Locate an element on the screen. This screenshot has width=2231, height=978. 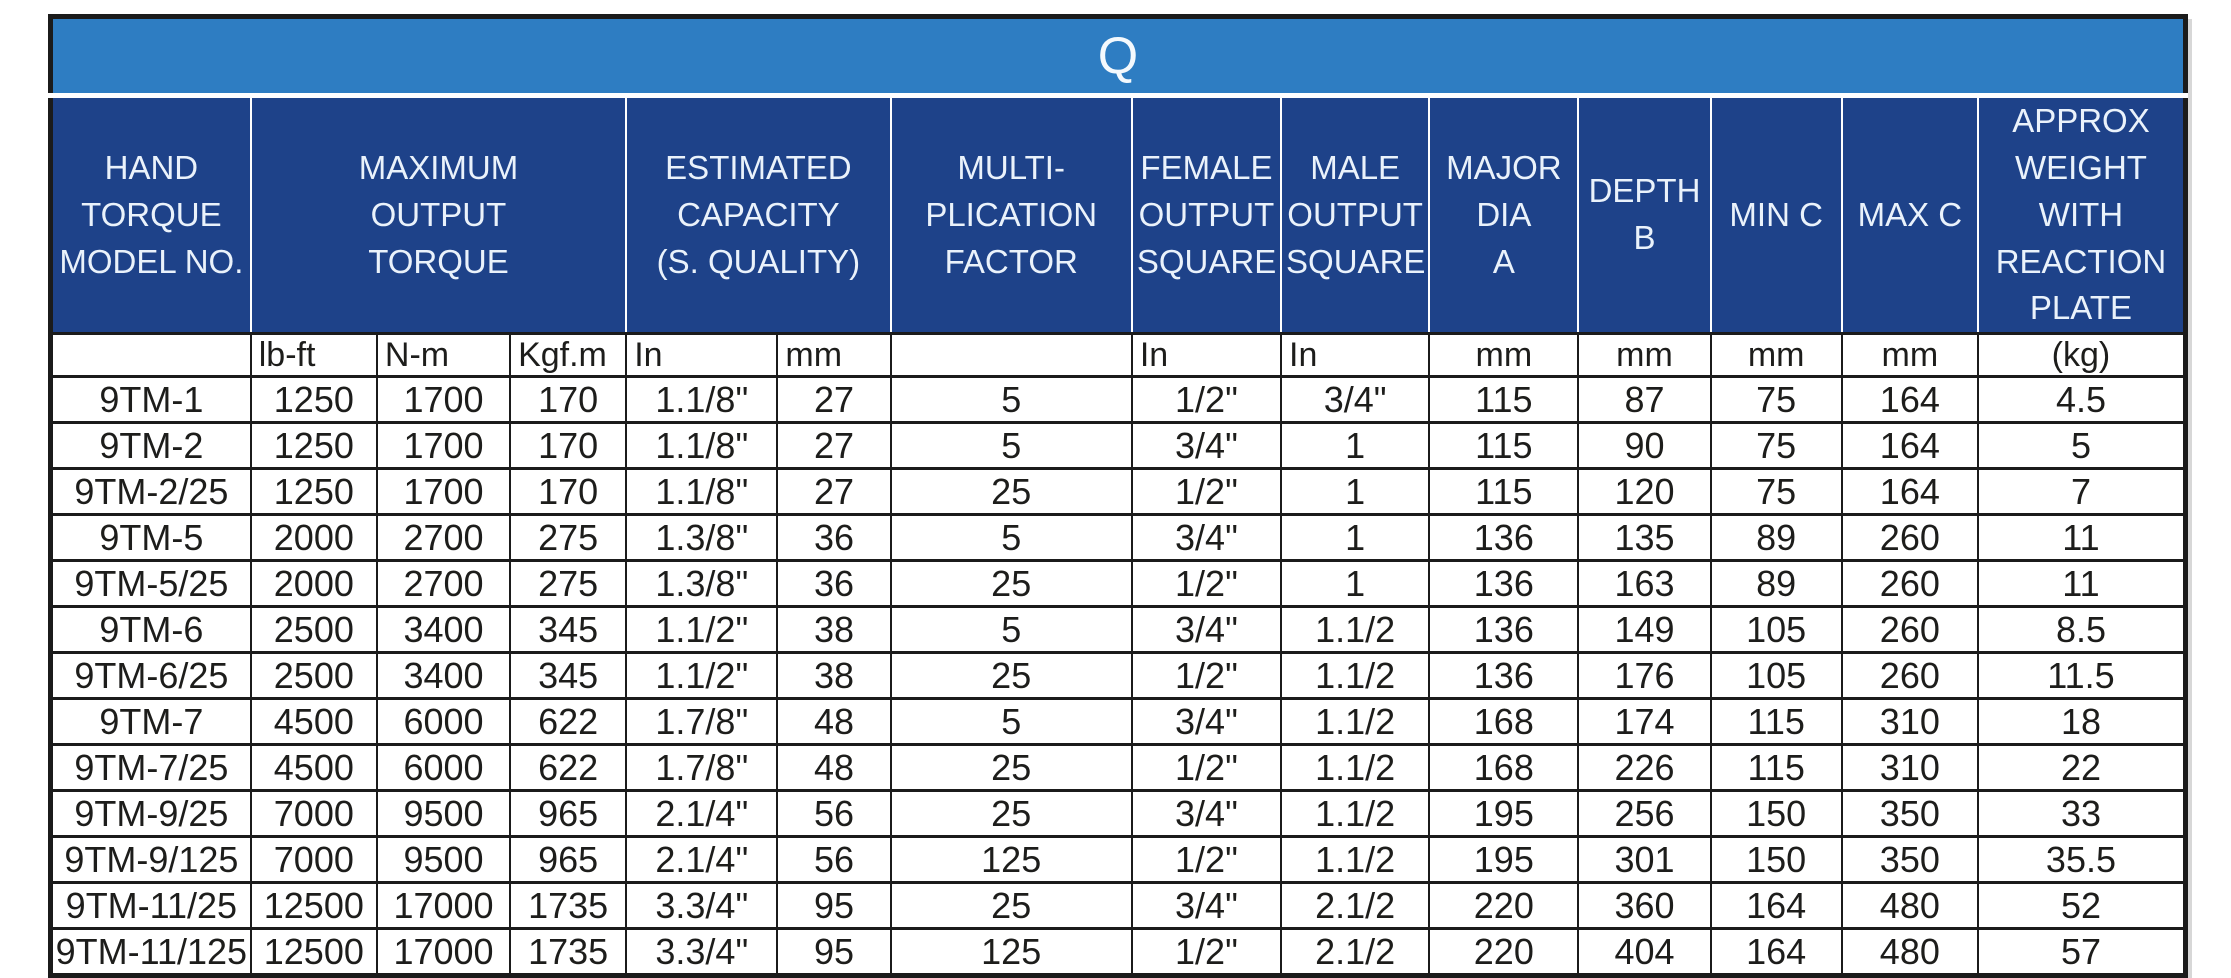
unit-cell-depth-mm: mm is located at coordinates (1644, 355).